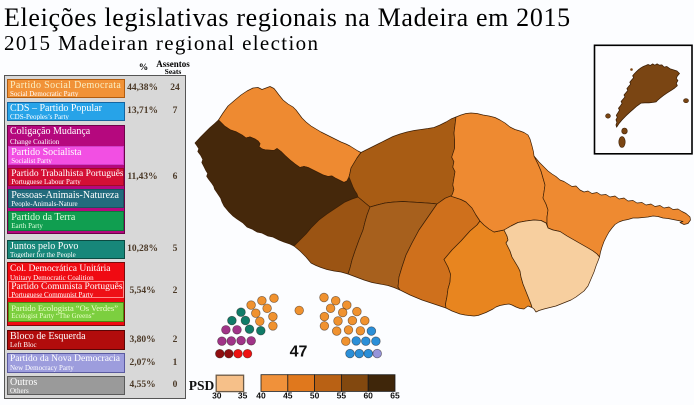 Image resolution: width=694 pixels, height=405 pixels. I want to click on svg-text: 60, so click(368, 396).